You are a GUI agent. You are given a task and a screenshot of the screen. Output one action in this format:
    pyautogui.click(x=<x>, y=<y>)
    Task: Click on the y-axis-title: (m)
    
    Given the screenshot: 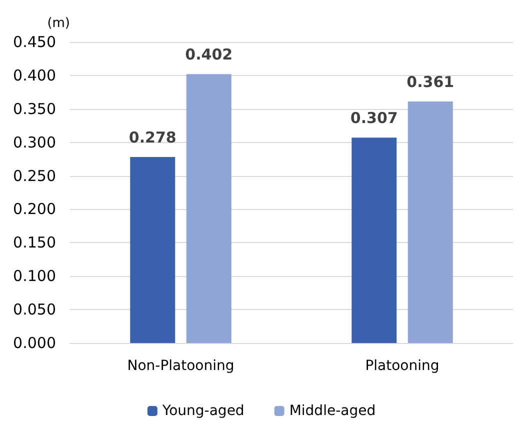 What is the action you would take?
    pyautogui.click(x=58, y=23)
    